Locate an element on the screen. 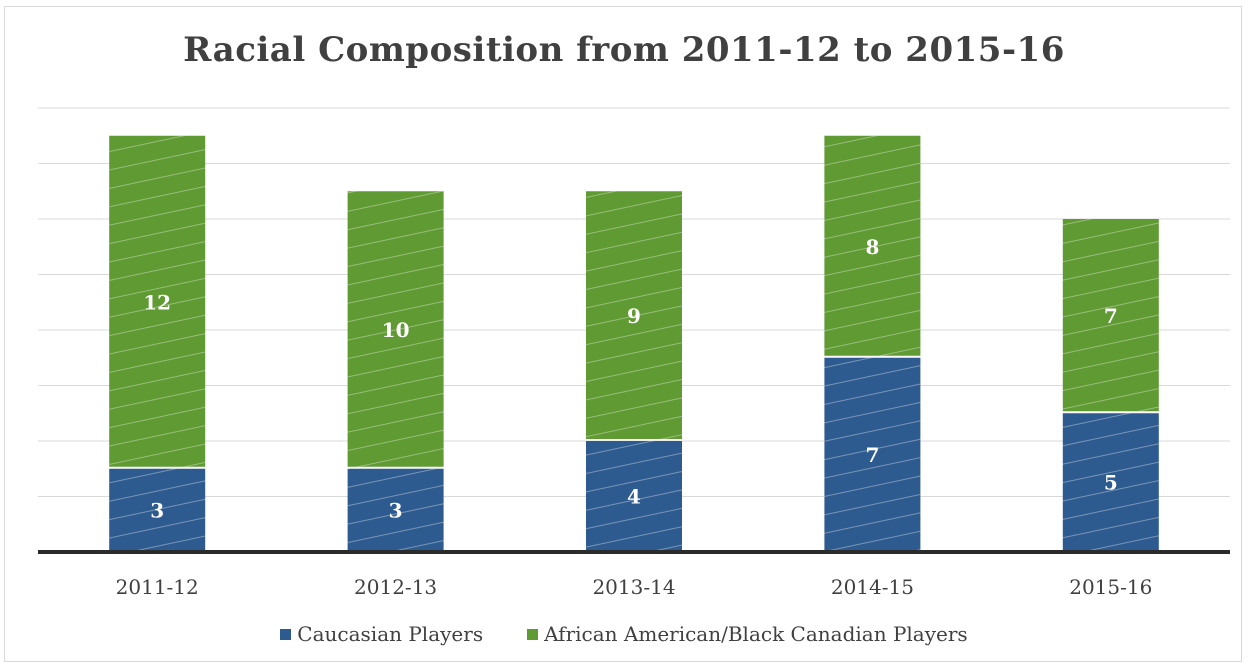 The height and width of the screenshot is (668, 1248). data-label-caucasian-2011-12: 3 is located at coordinates (157, 510).